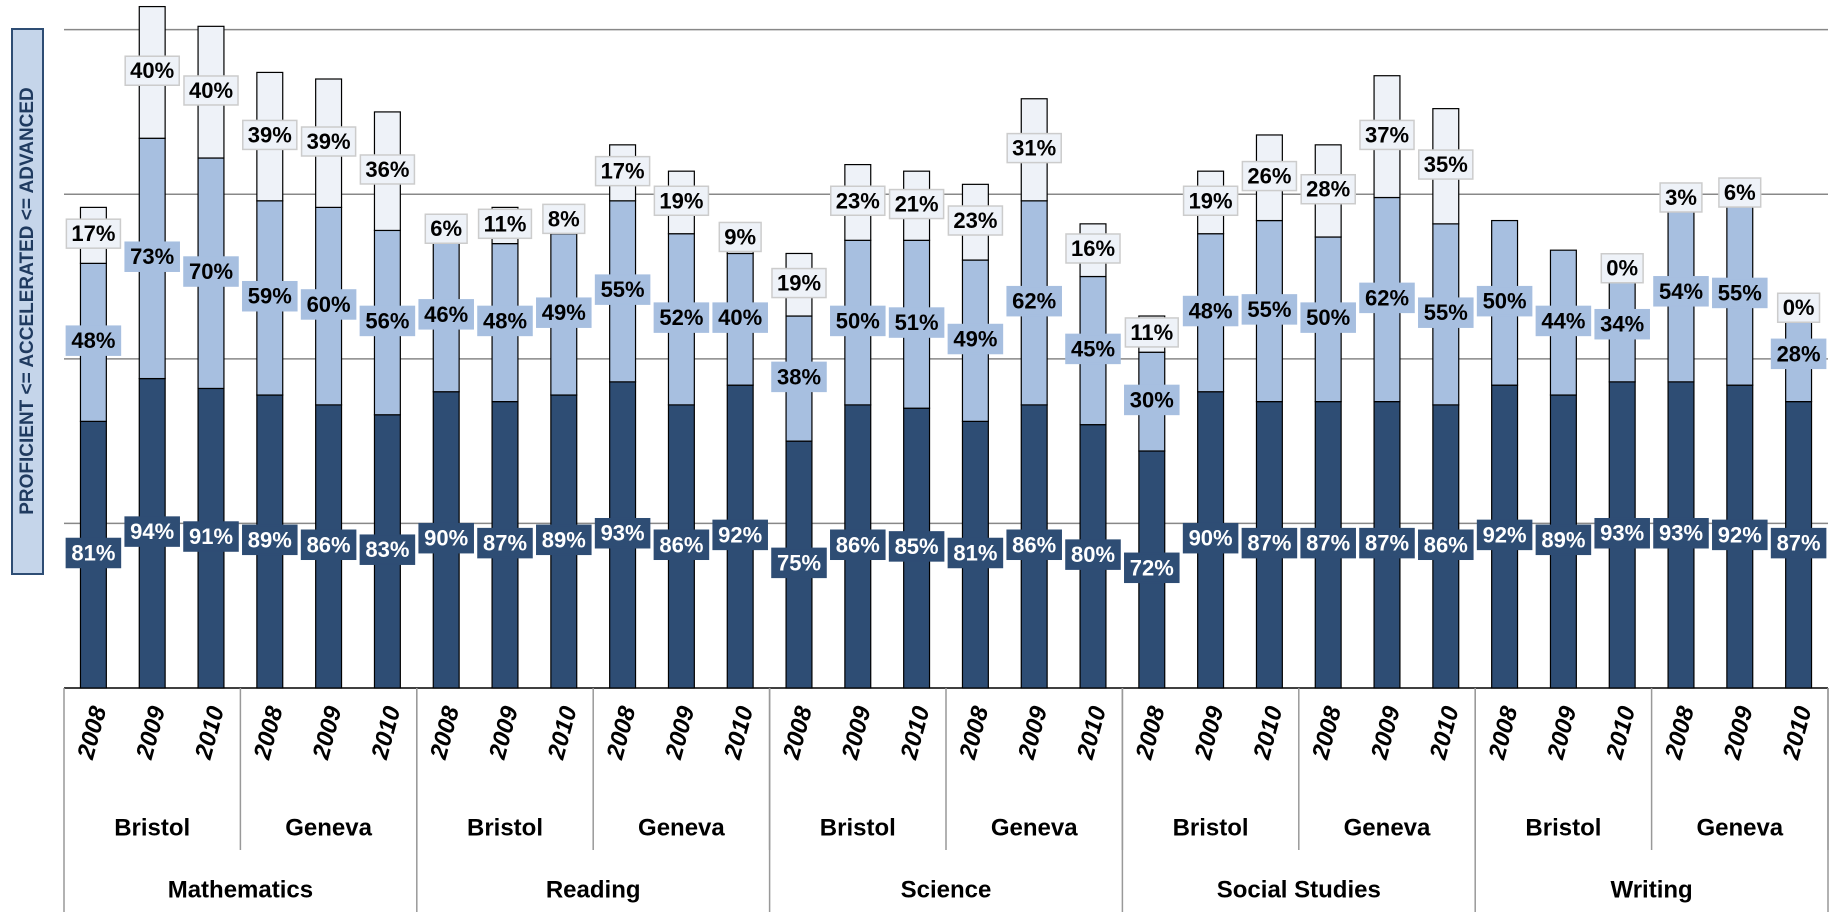  I want to click on value-label: 26%, so click(1269, 176).